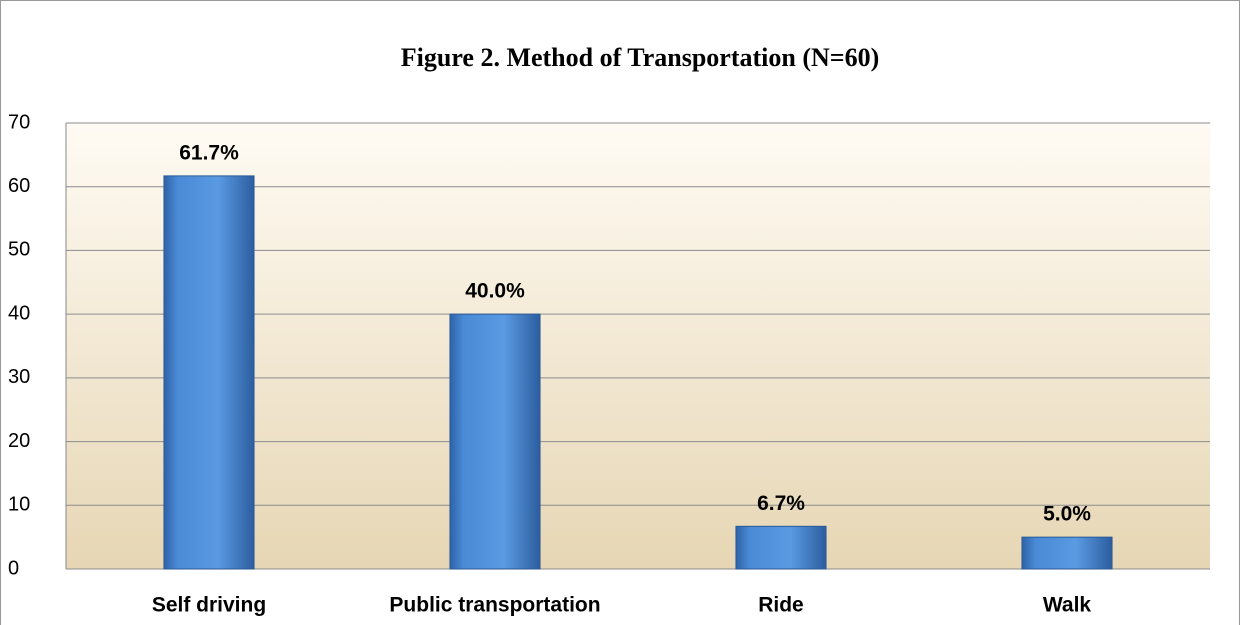 This screenshot has width=1240, height=625. I want to click on y-tick-label: 40, so click(19, 313).